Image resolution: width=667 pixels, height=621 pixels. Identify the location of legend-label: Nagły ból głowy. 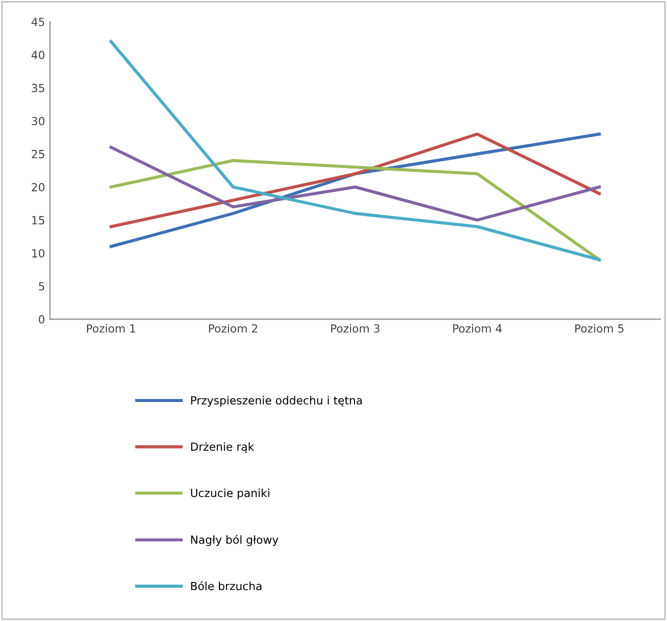
(234, 540).